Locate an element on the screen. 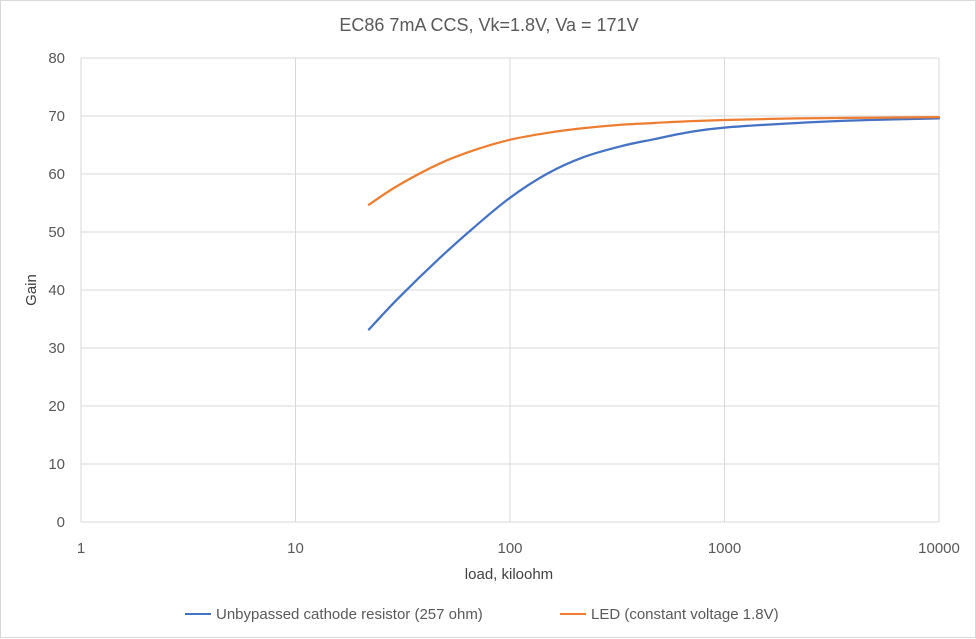  y-tick-label: 60 is located at coordinates (56, 174).